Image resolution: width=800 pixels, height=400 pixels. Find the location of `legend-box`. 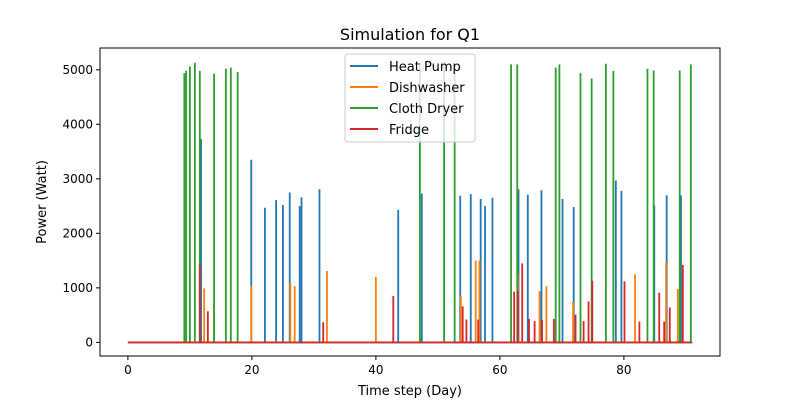

legend-box is located at coordinates (410, 98).